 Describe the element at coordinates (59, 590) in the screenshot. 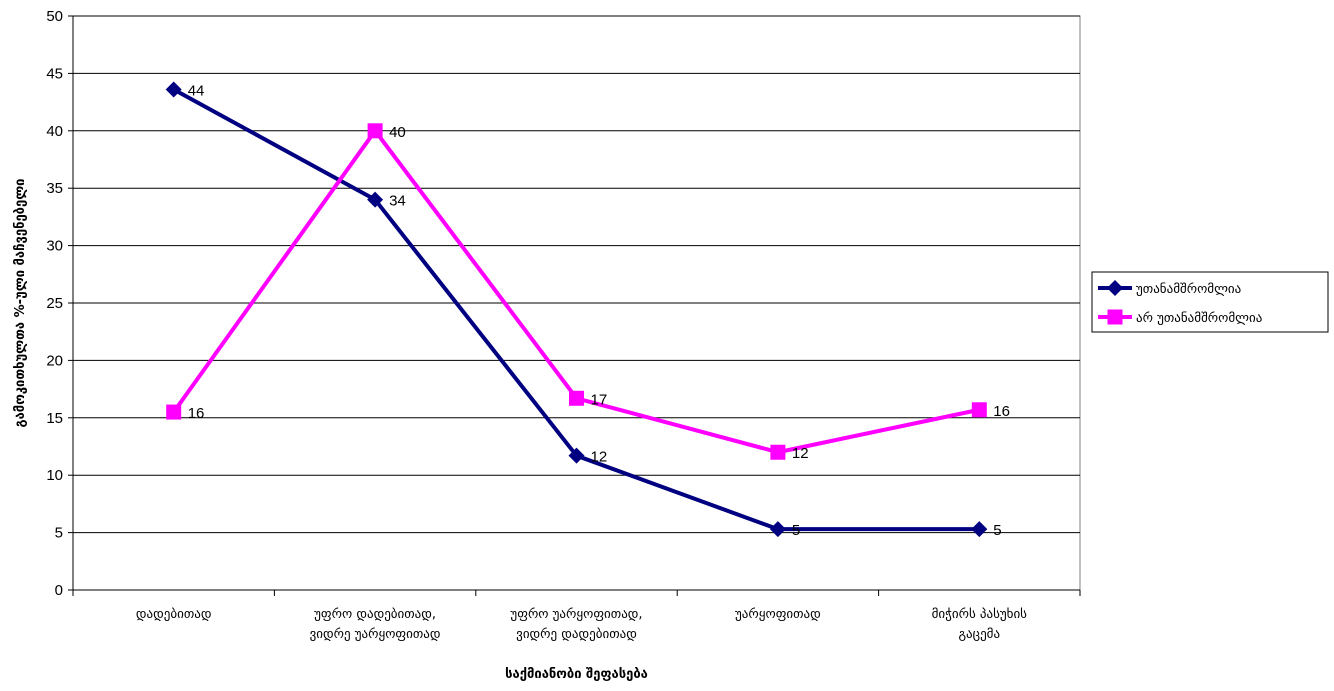

I see `y-tick-label: 0` at that location.